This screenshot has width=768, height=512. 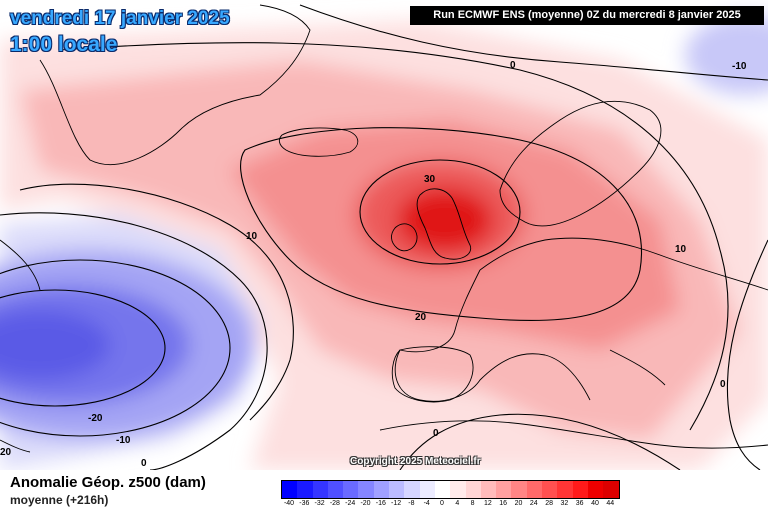 I want to click on contour-minus20, so click(x=83, y=348).